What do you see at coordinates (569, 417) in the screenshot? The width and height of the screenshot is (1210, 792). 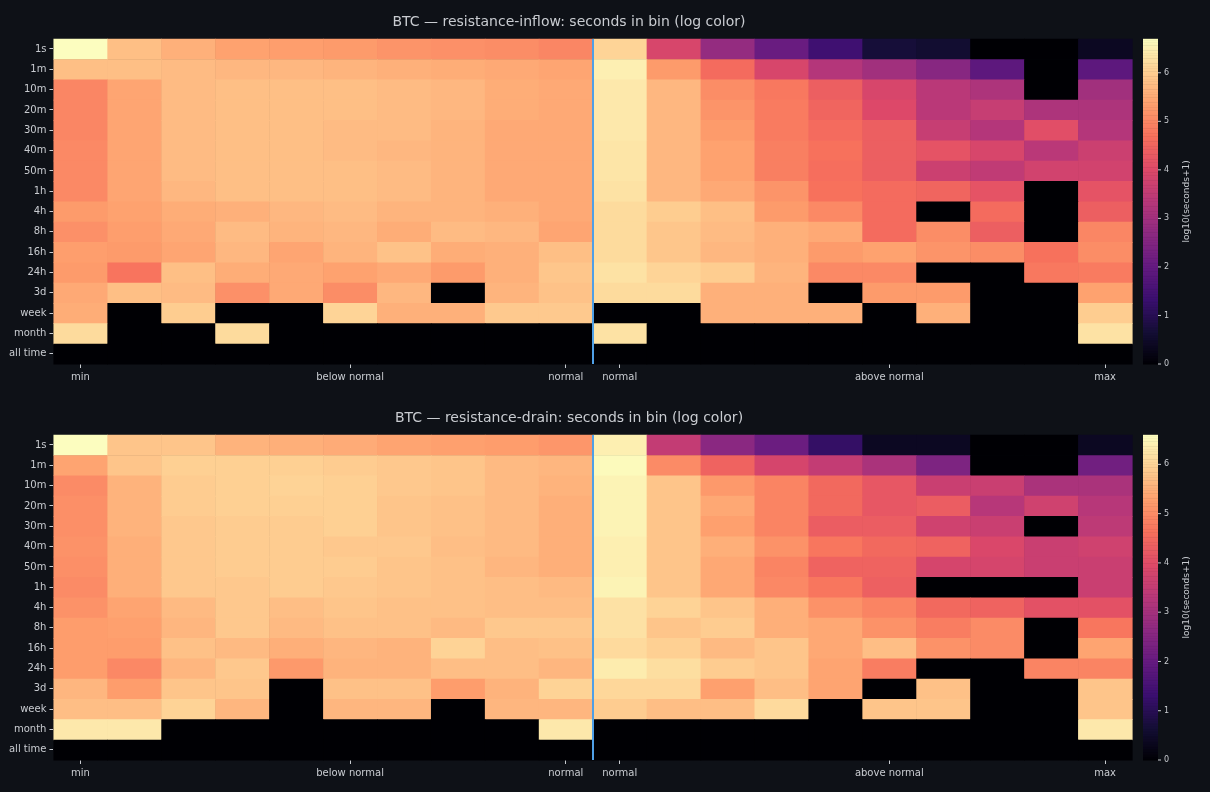 I see `chart-title: BTC — resistance-drain: seconds in bin (log color)` at bounding box center [569, 417].